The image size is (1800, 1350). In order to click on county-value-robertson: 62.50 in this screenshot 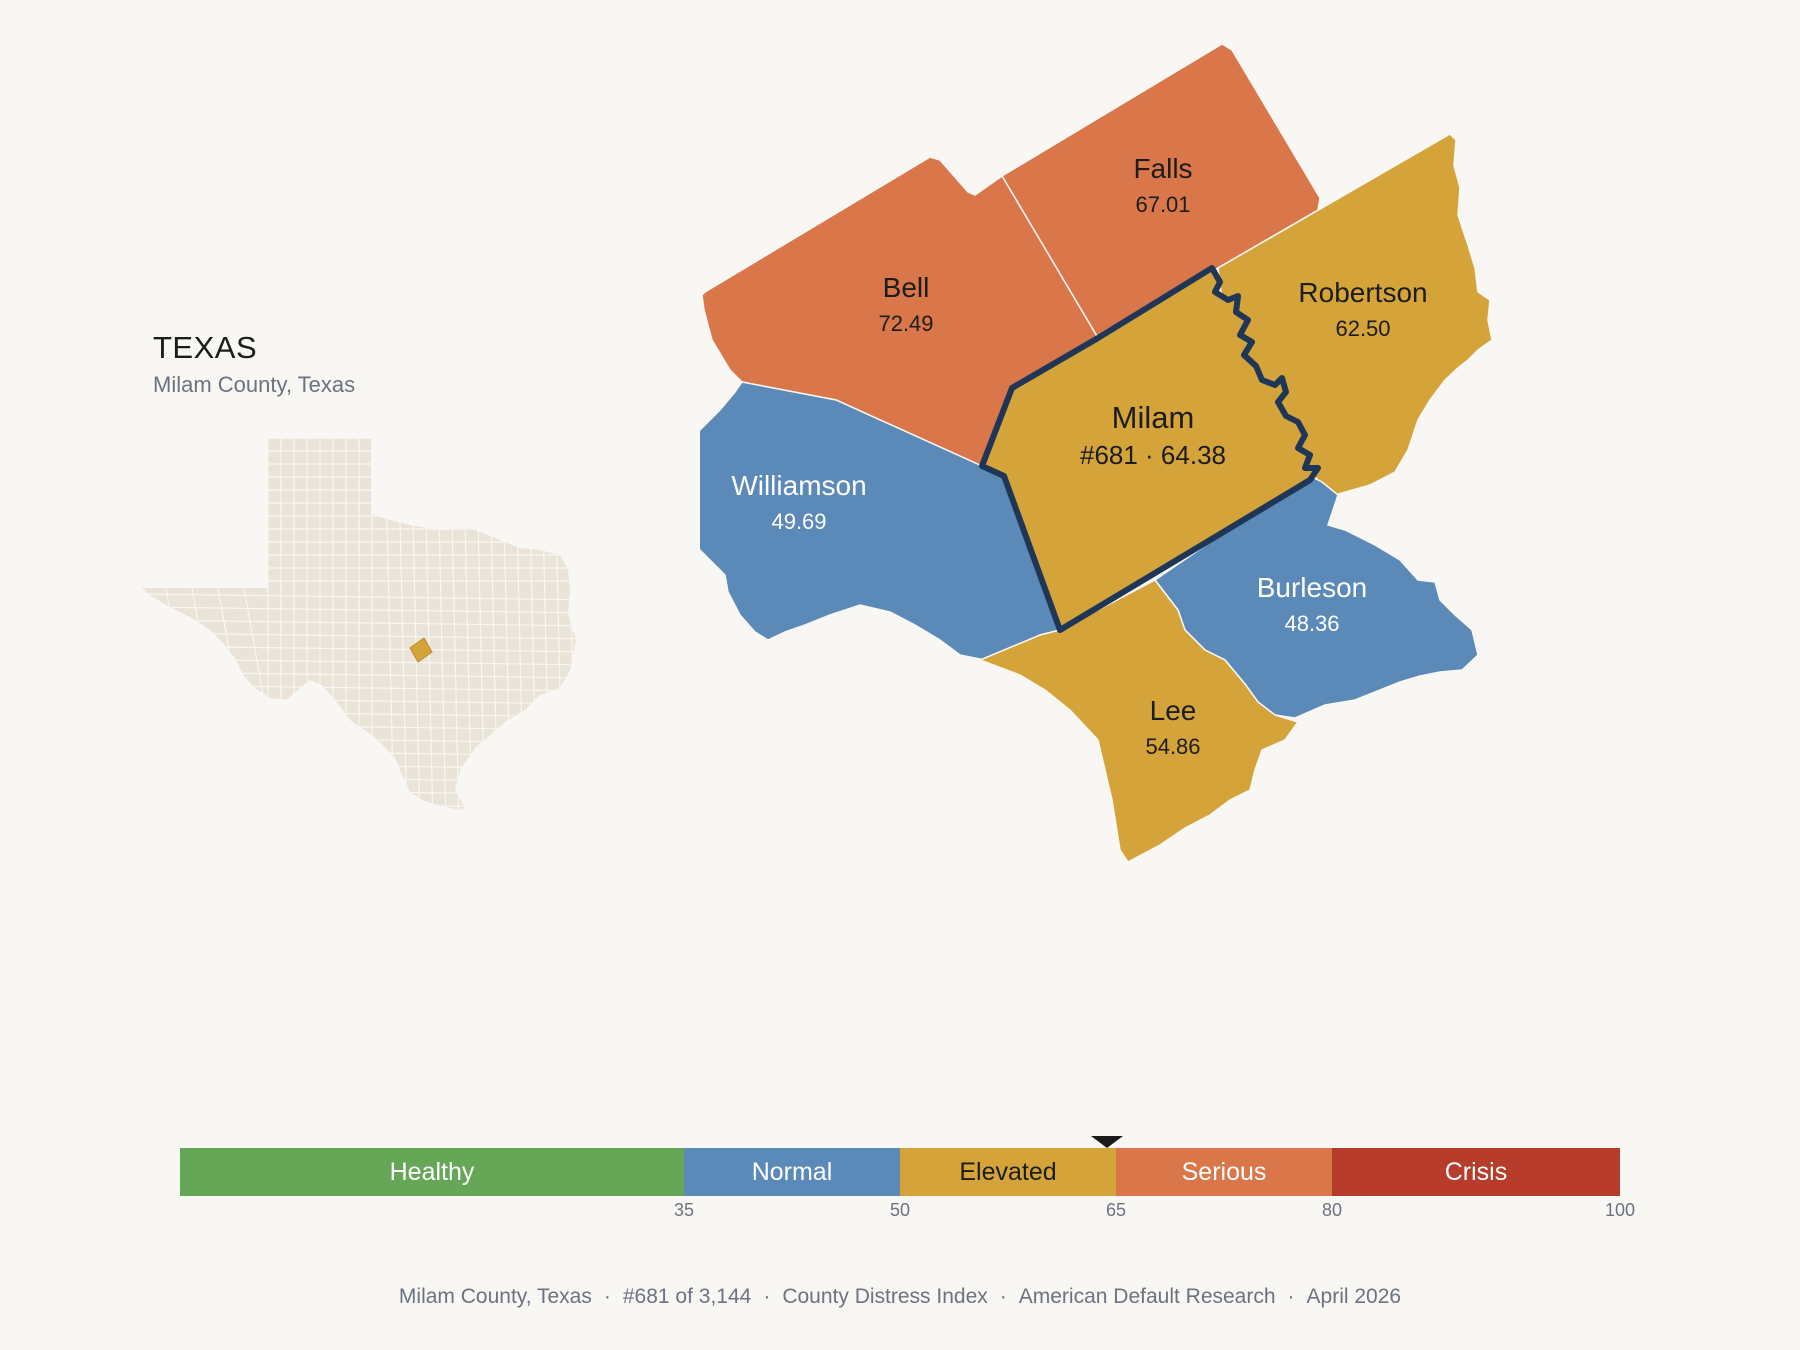, I will do `click(1362, 328)`.